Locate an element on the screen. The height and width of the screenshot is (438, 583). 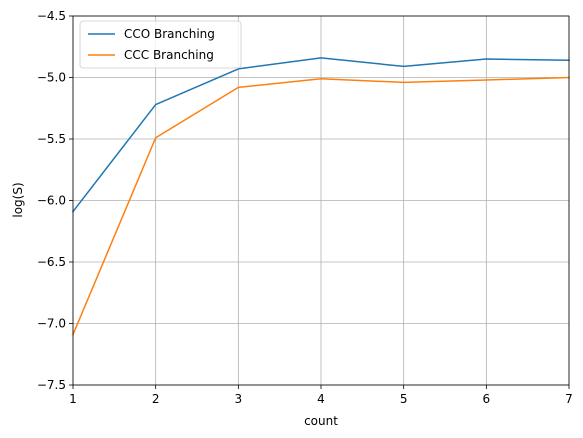
y-tick-label: −5.0 is located at coordinates (51, 78).